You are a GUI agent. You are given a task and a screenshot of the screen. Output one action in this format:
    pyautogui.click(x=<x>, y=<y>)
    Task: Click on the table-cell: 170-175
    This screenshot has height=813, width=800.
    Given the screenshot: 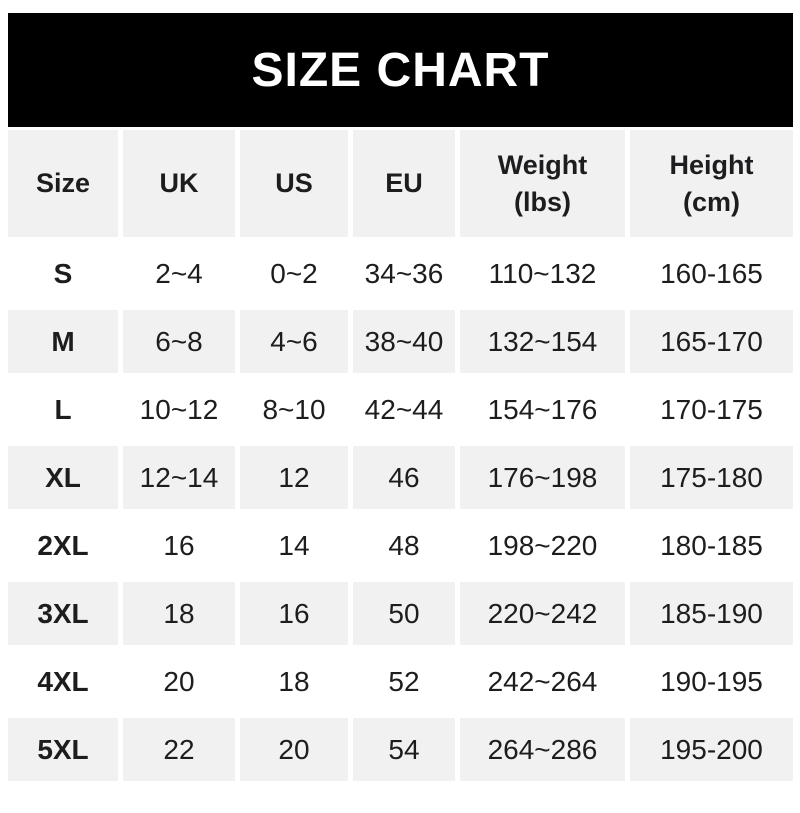 What is the action you would take?
    pyautogui.click(x=711, y=409)
    